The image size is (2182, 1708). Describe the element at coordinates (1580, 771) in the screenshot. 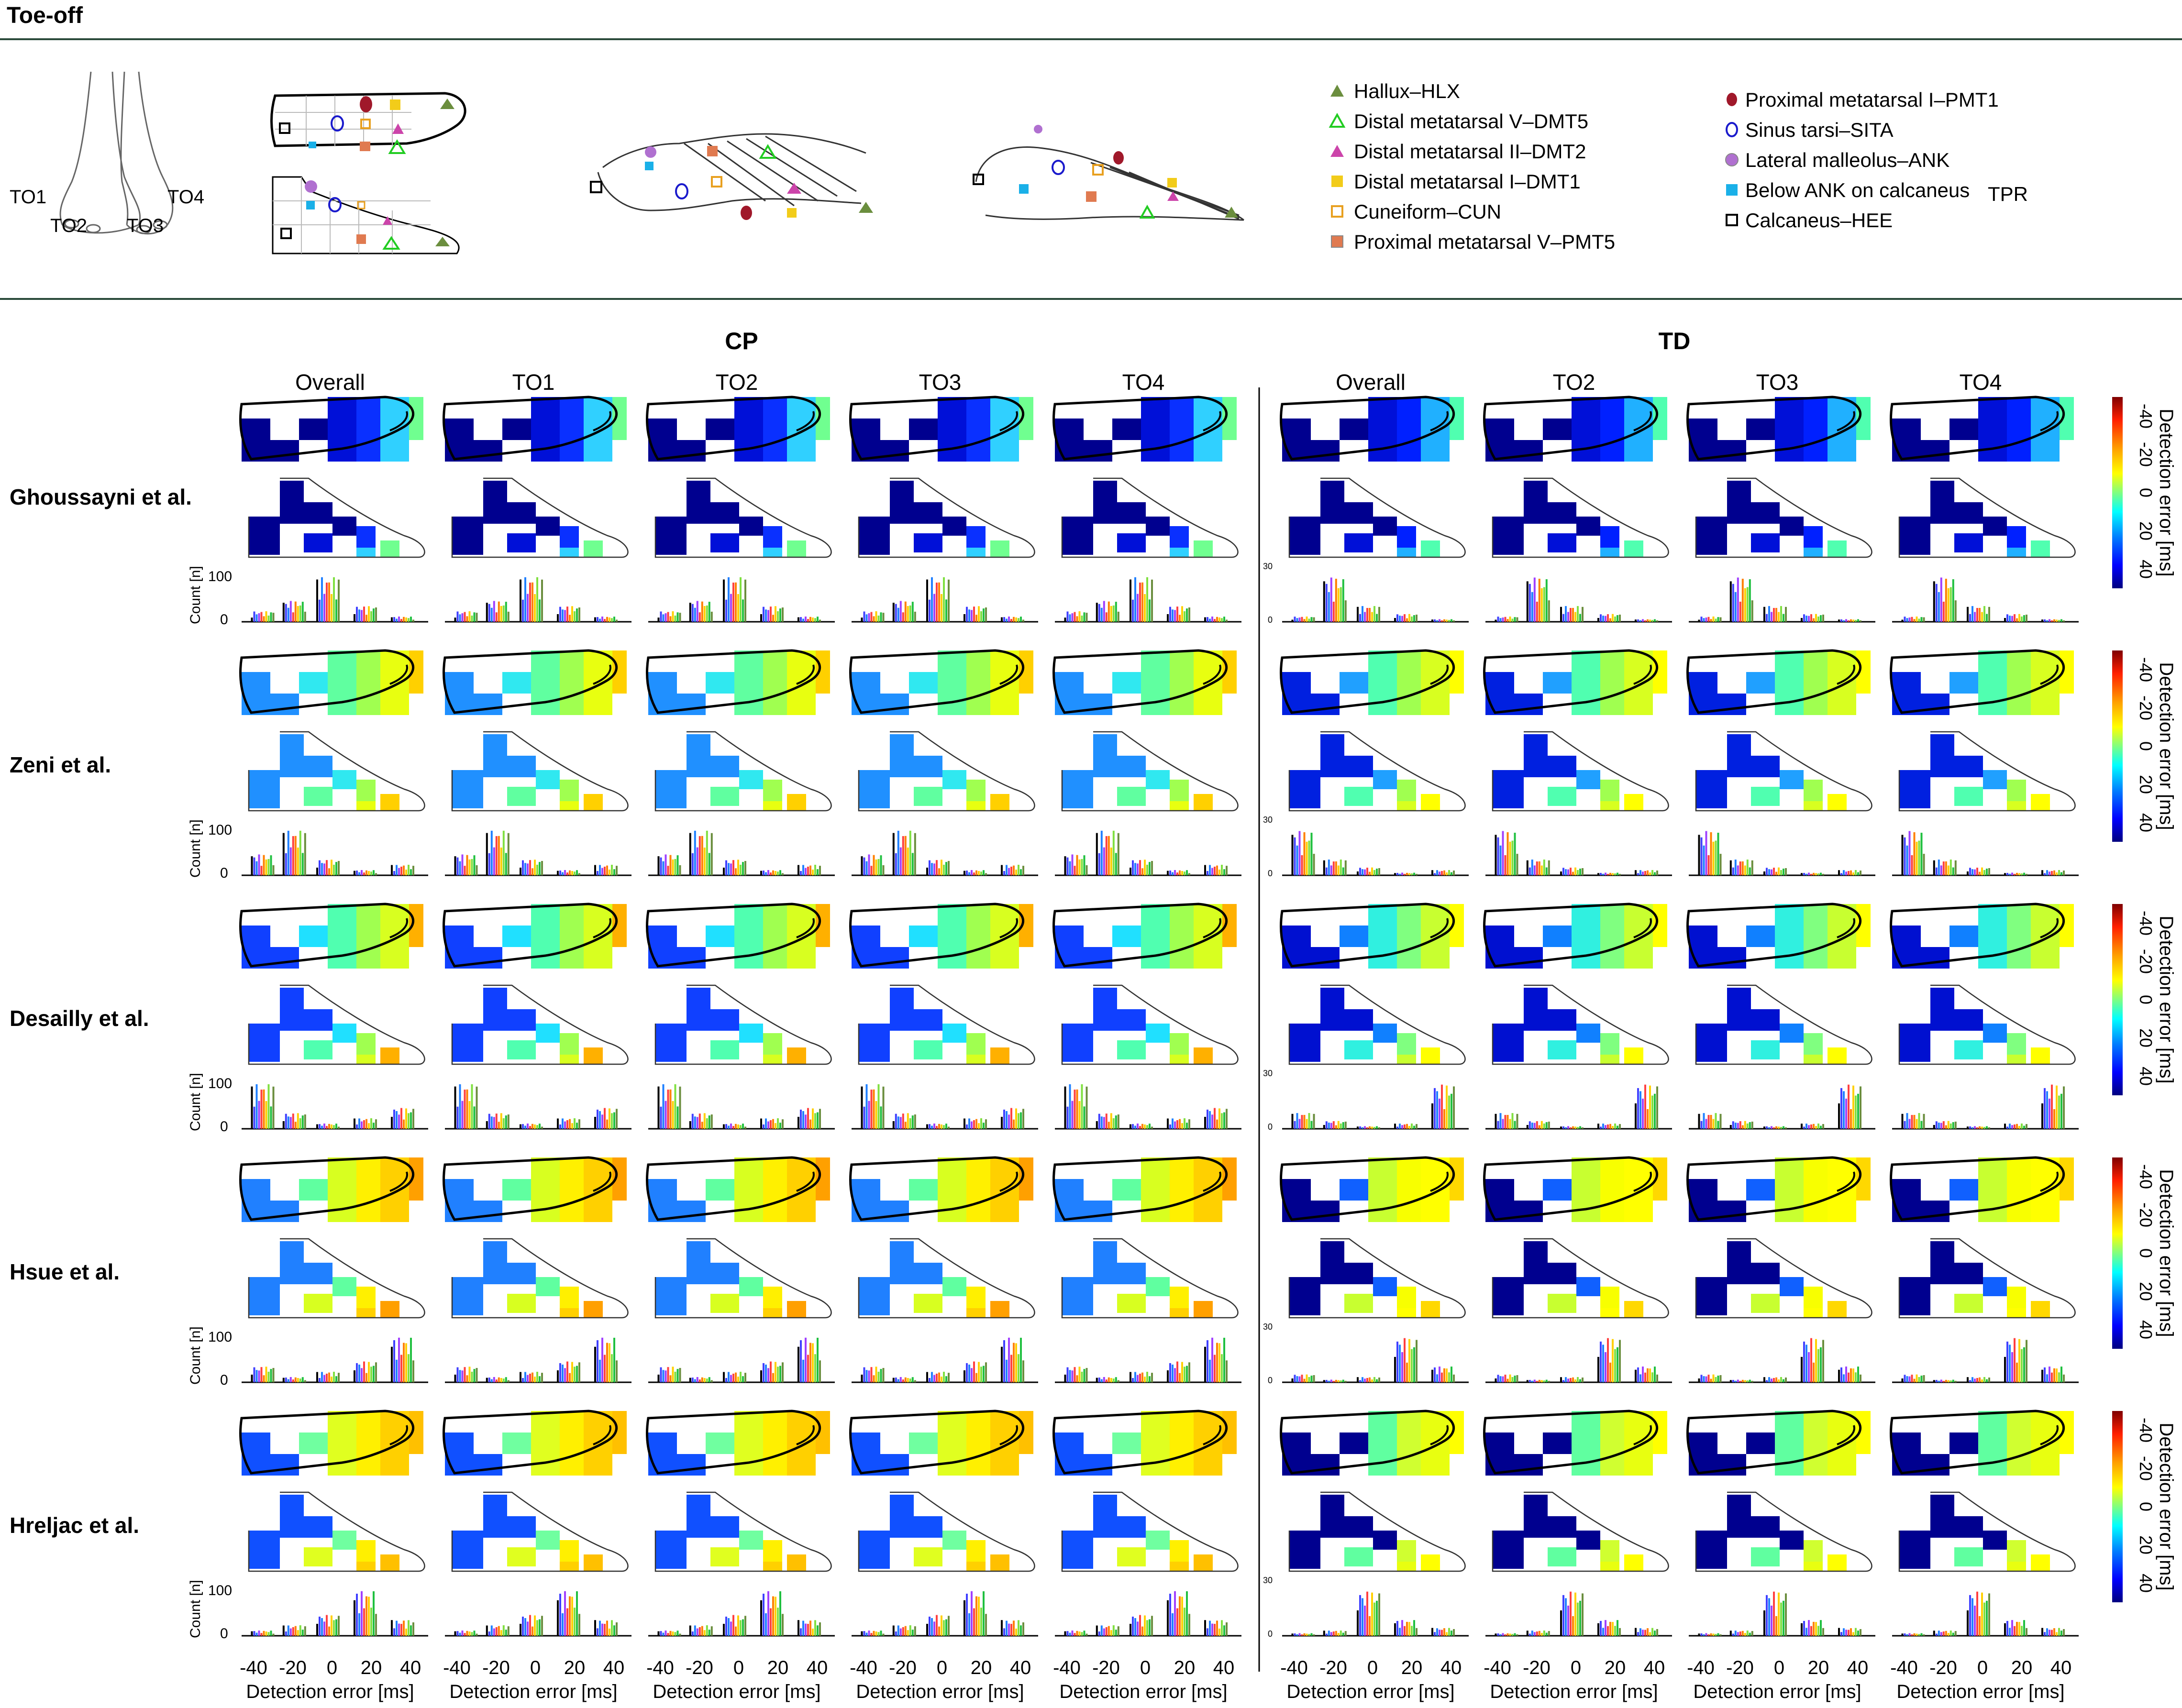

I see `lateral-heatmap` at that location.